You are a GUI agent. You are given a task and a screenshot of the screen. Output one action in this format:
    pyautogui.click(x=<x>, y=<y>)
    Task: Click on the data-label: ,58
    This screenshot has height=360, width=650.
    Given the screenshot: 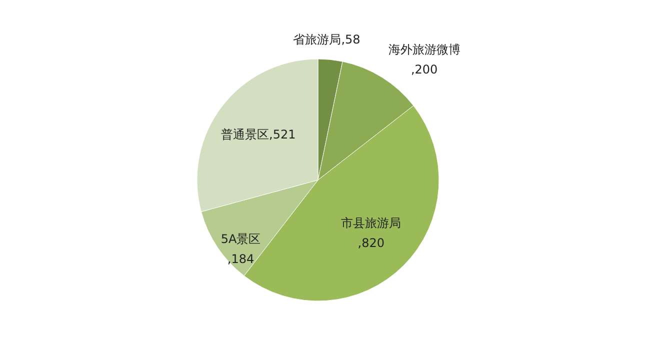 What is the action you would take?
    pyautogui.click(x=350, y=39)
    